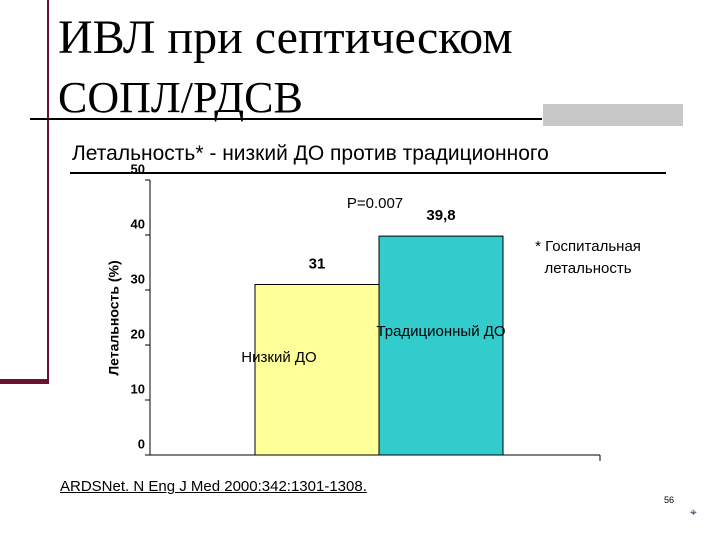 The image size is (720, 540). Describe the element at coordinates (138, 223) in the screenshot. I see `y-tick-label: 40` at that location.